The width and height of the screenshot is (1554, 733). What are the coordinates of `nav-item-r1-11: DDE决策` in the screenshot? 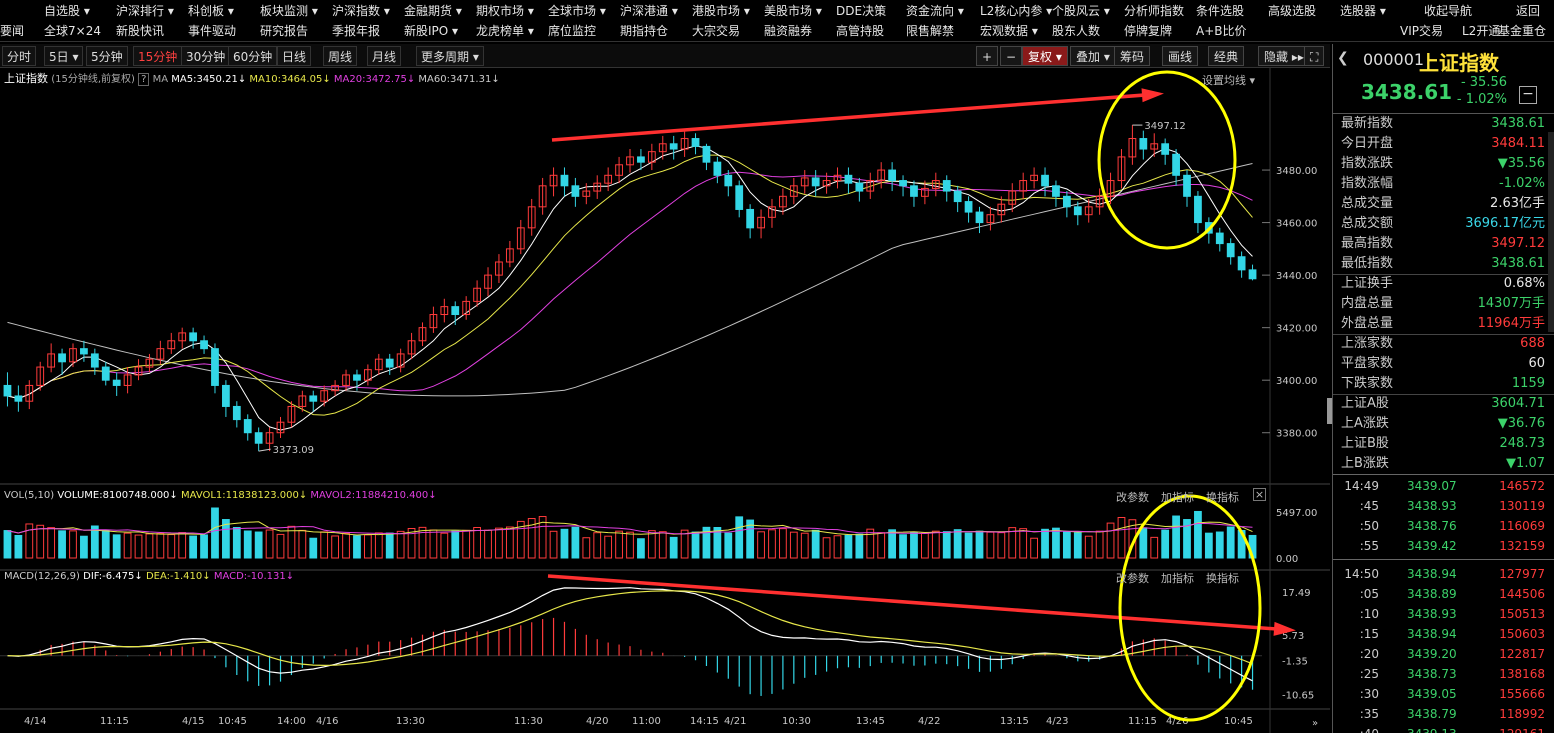 It's located at (861, 11).